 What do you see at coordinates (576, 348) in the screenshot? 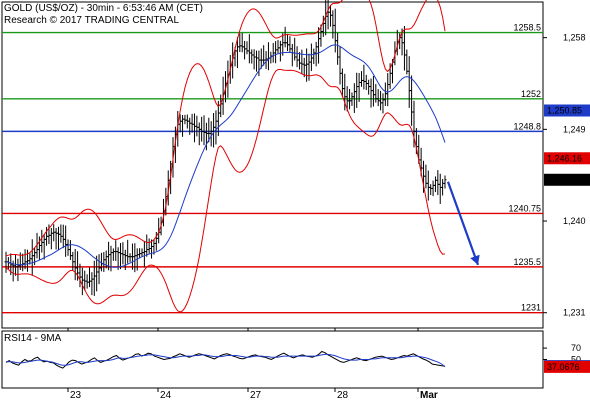
I see `rsi-y-tick-label: 70` at bounding box center [576, 348].